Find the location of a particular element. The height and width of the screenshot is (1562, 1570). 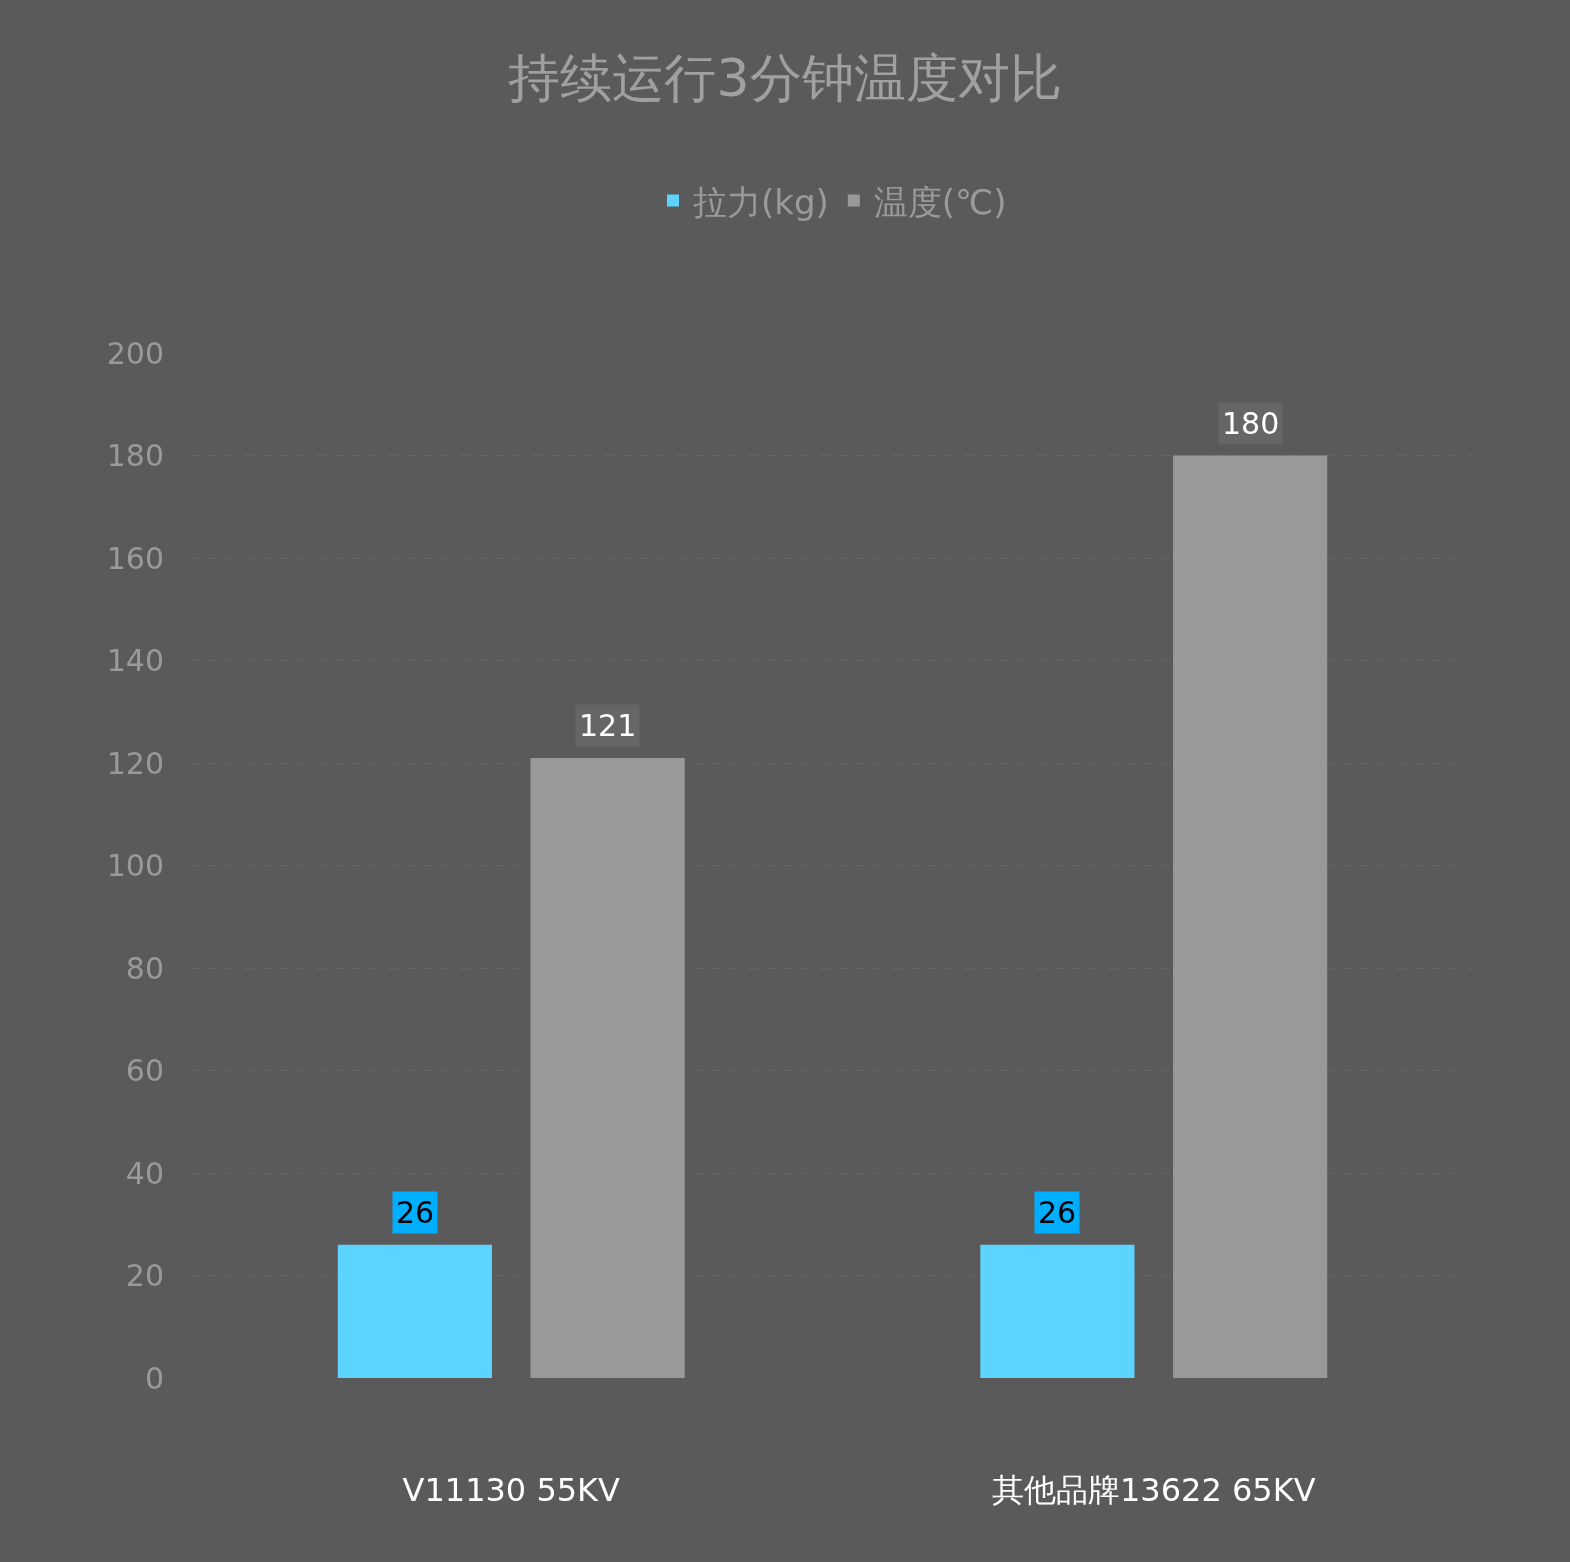

chart-title: 持续运行3分钟温度对比 is located at coordinates (785, 78).